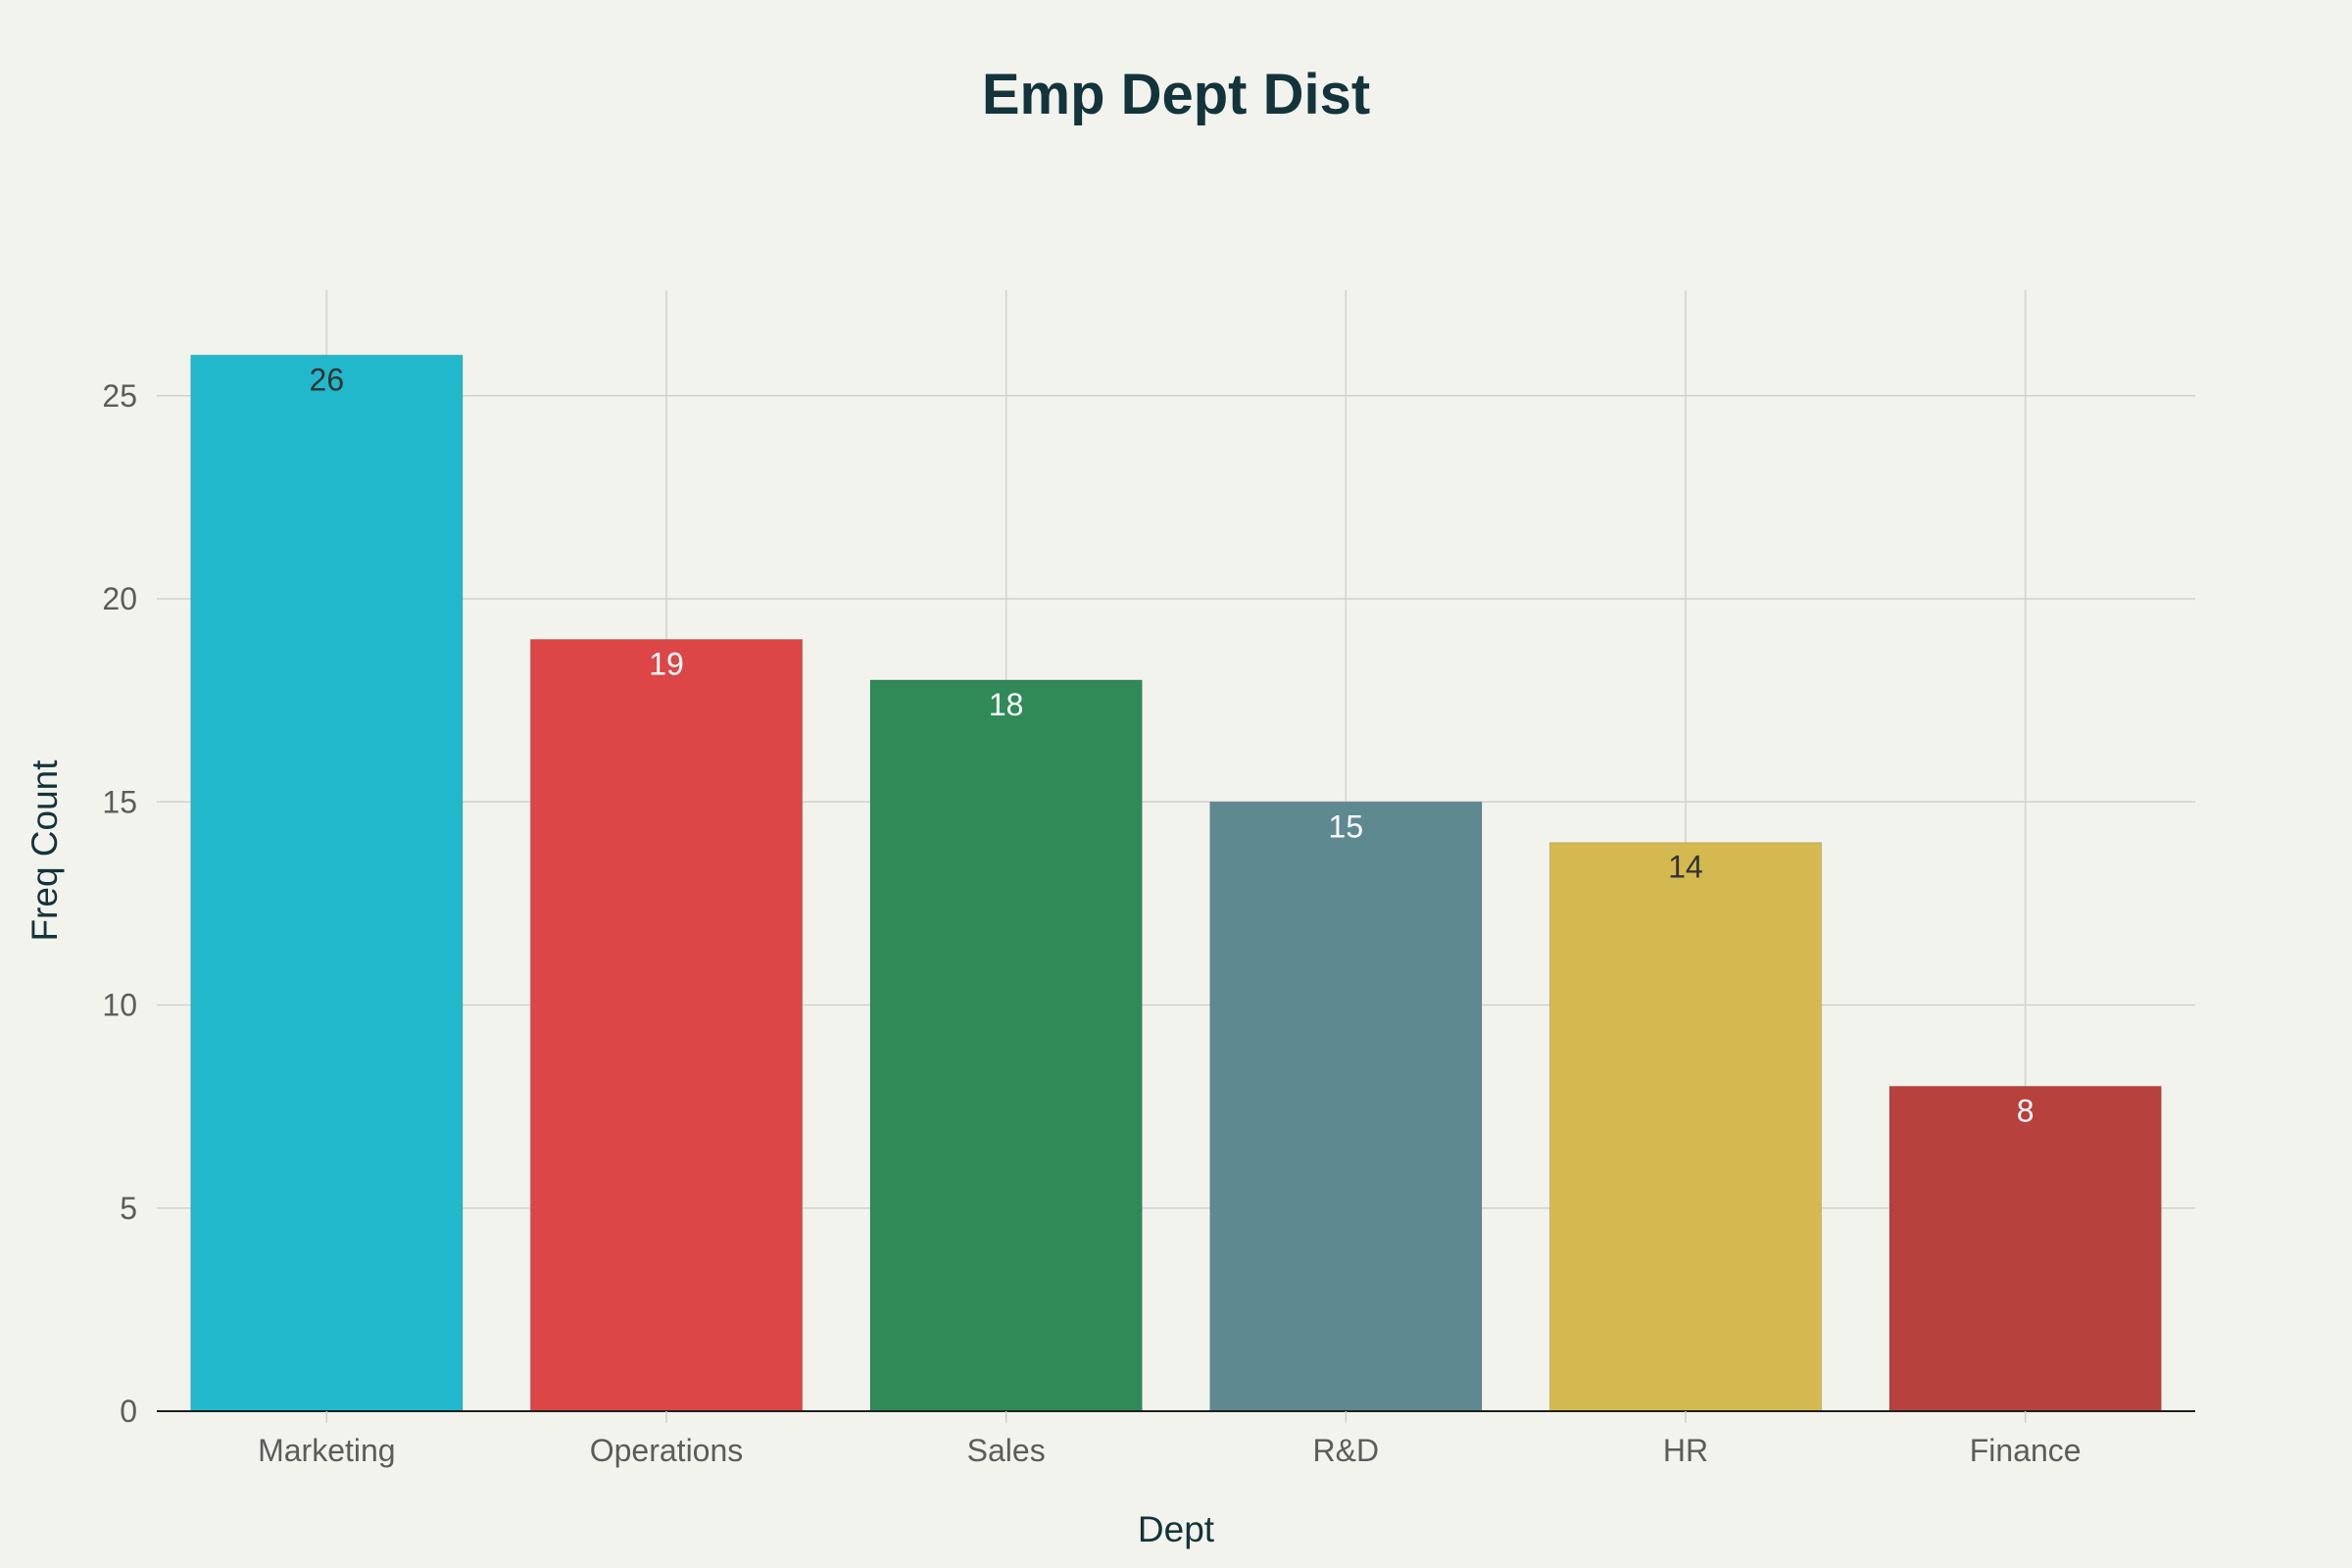  I want to click on x-tick-label: Finance, so click(2026, 1450).